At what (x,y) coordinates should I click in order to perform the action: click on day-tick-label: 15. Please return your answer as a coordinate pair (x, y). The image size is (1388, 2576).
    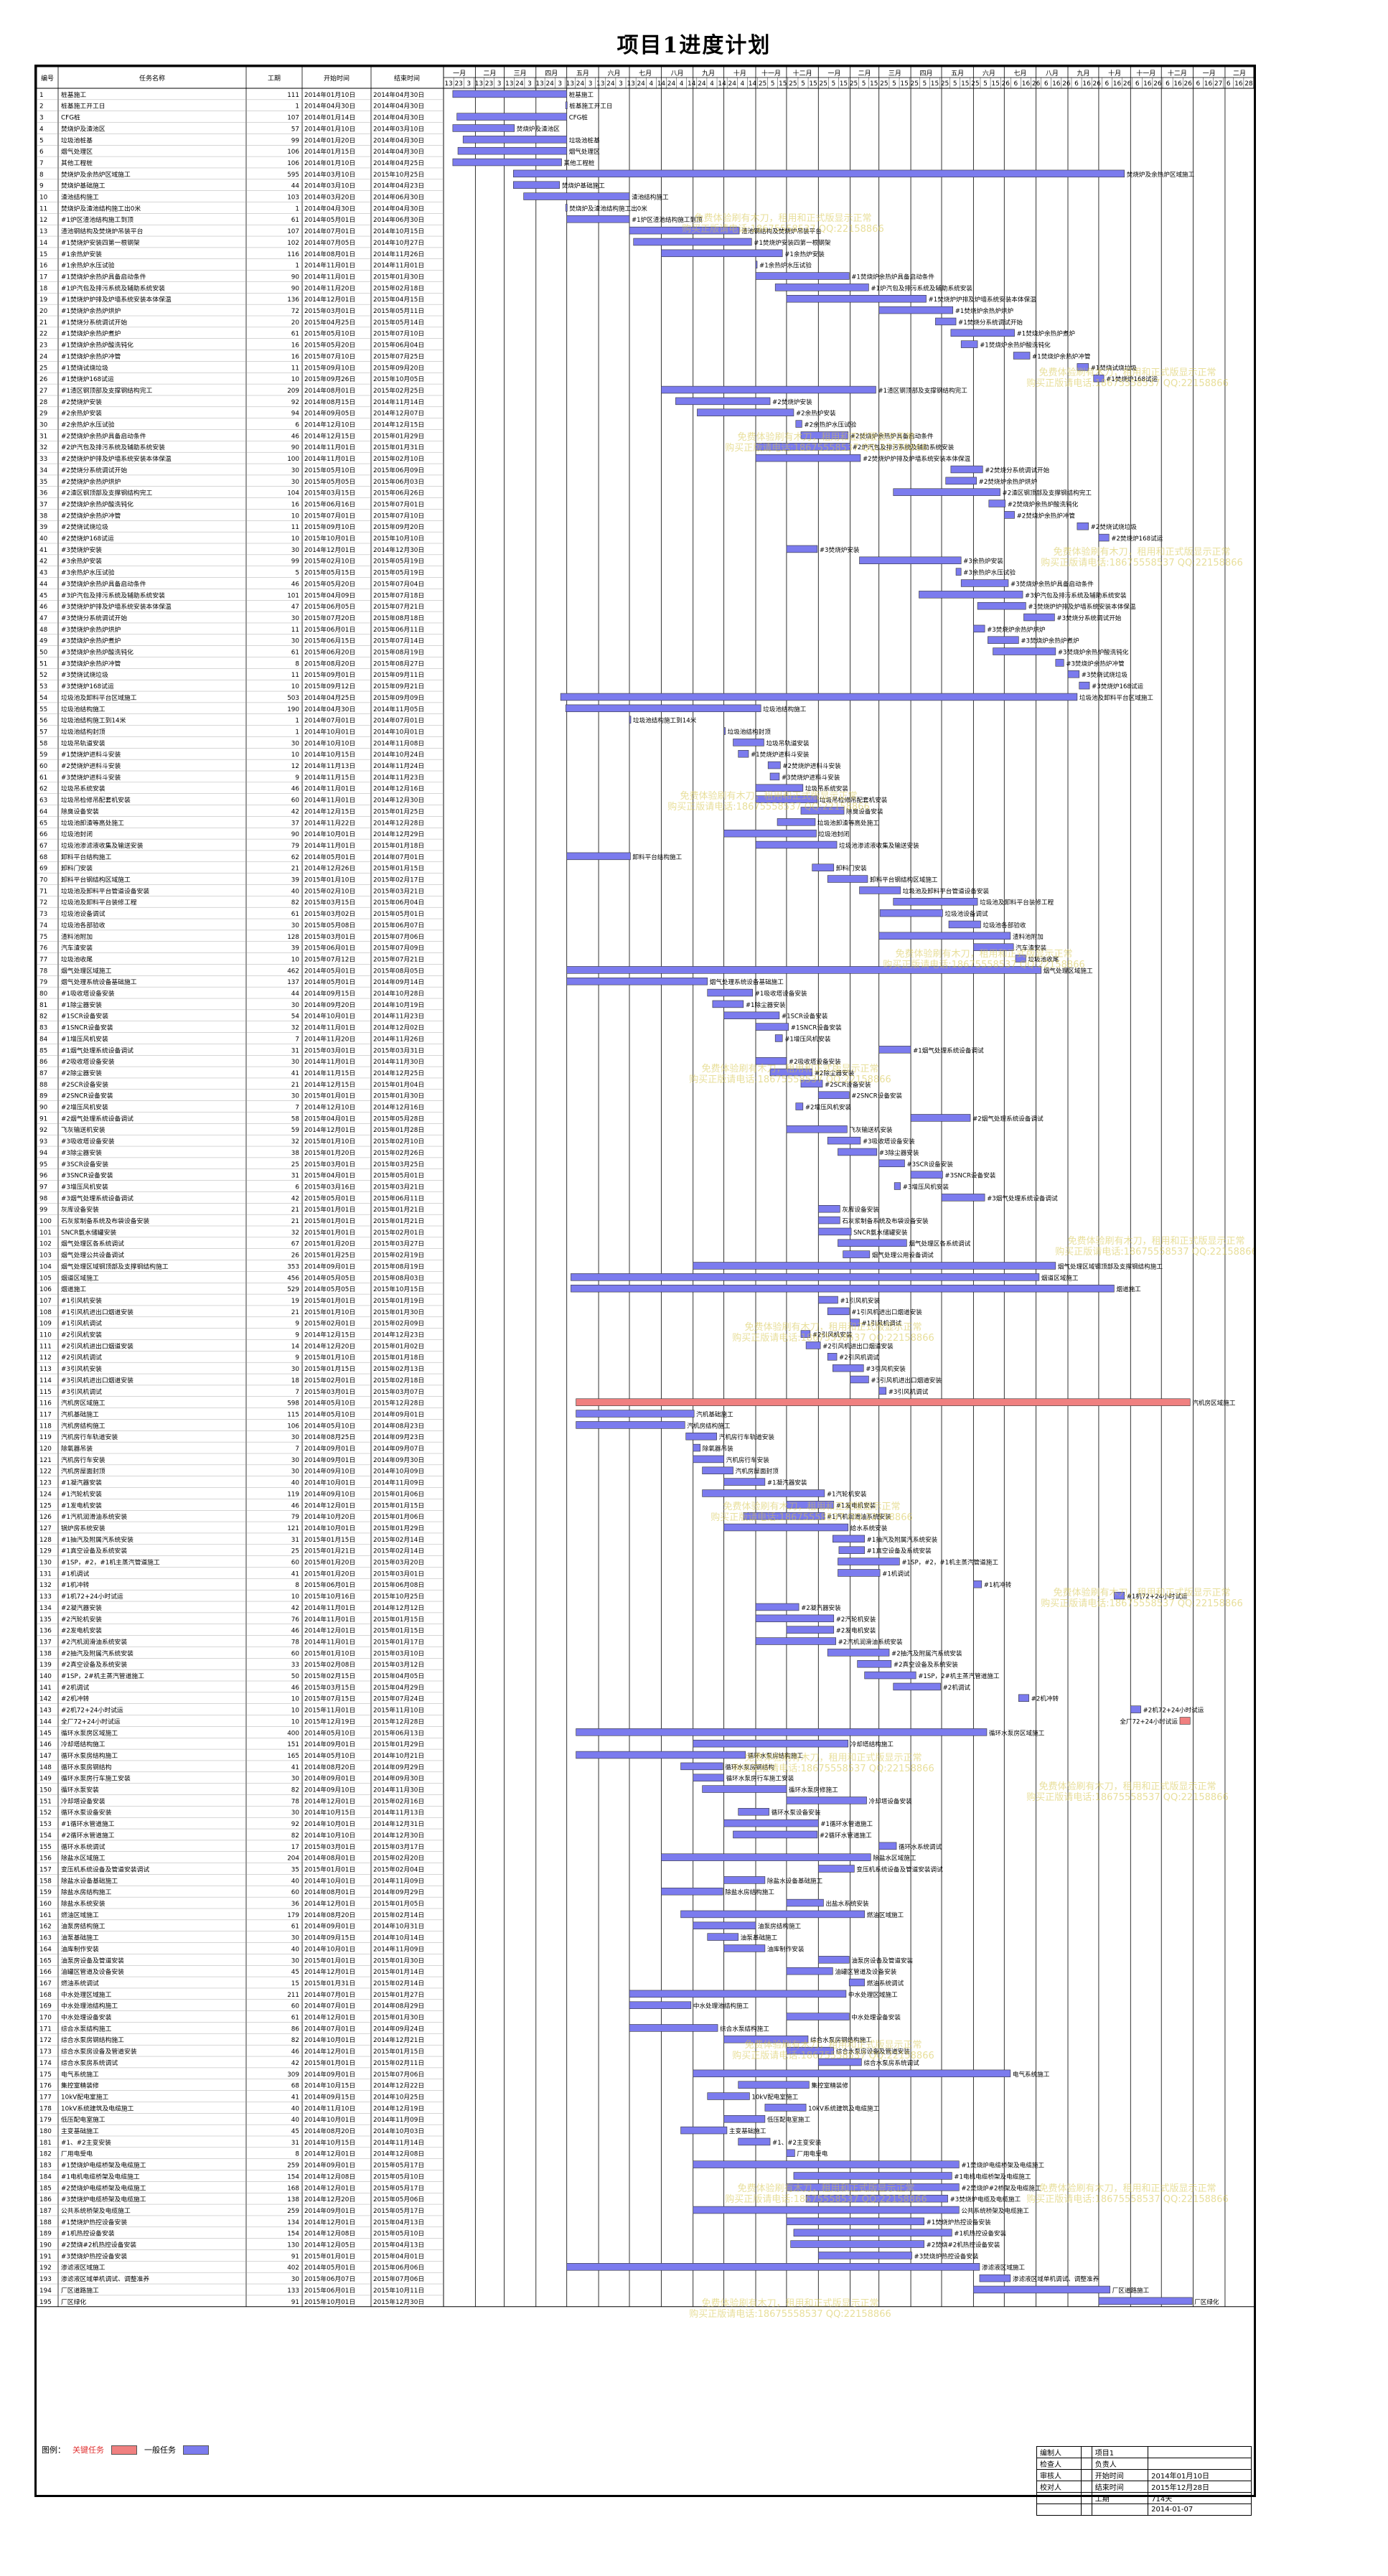
    Looking at the image, I should click on (995, 84).